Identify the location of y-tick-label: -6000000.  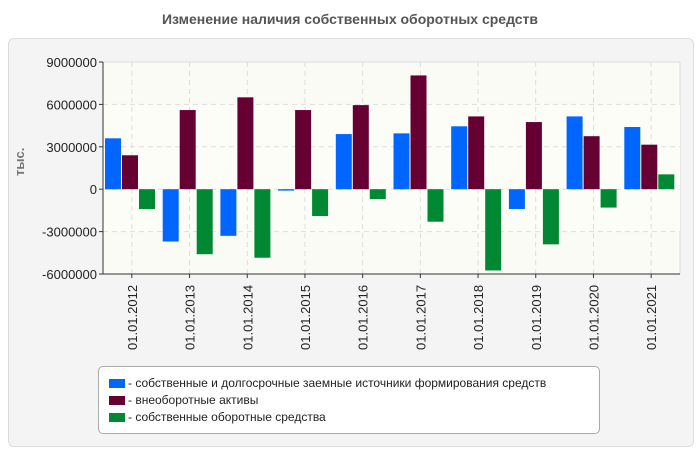
(69, 274).